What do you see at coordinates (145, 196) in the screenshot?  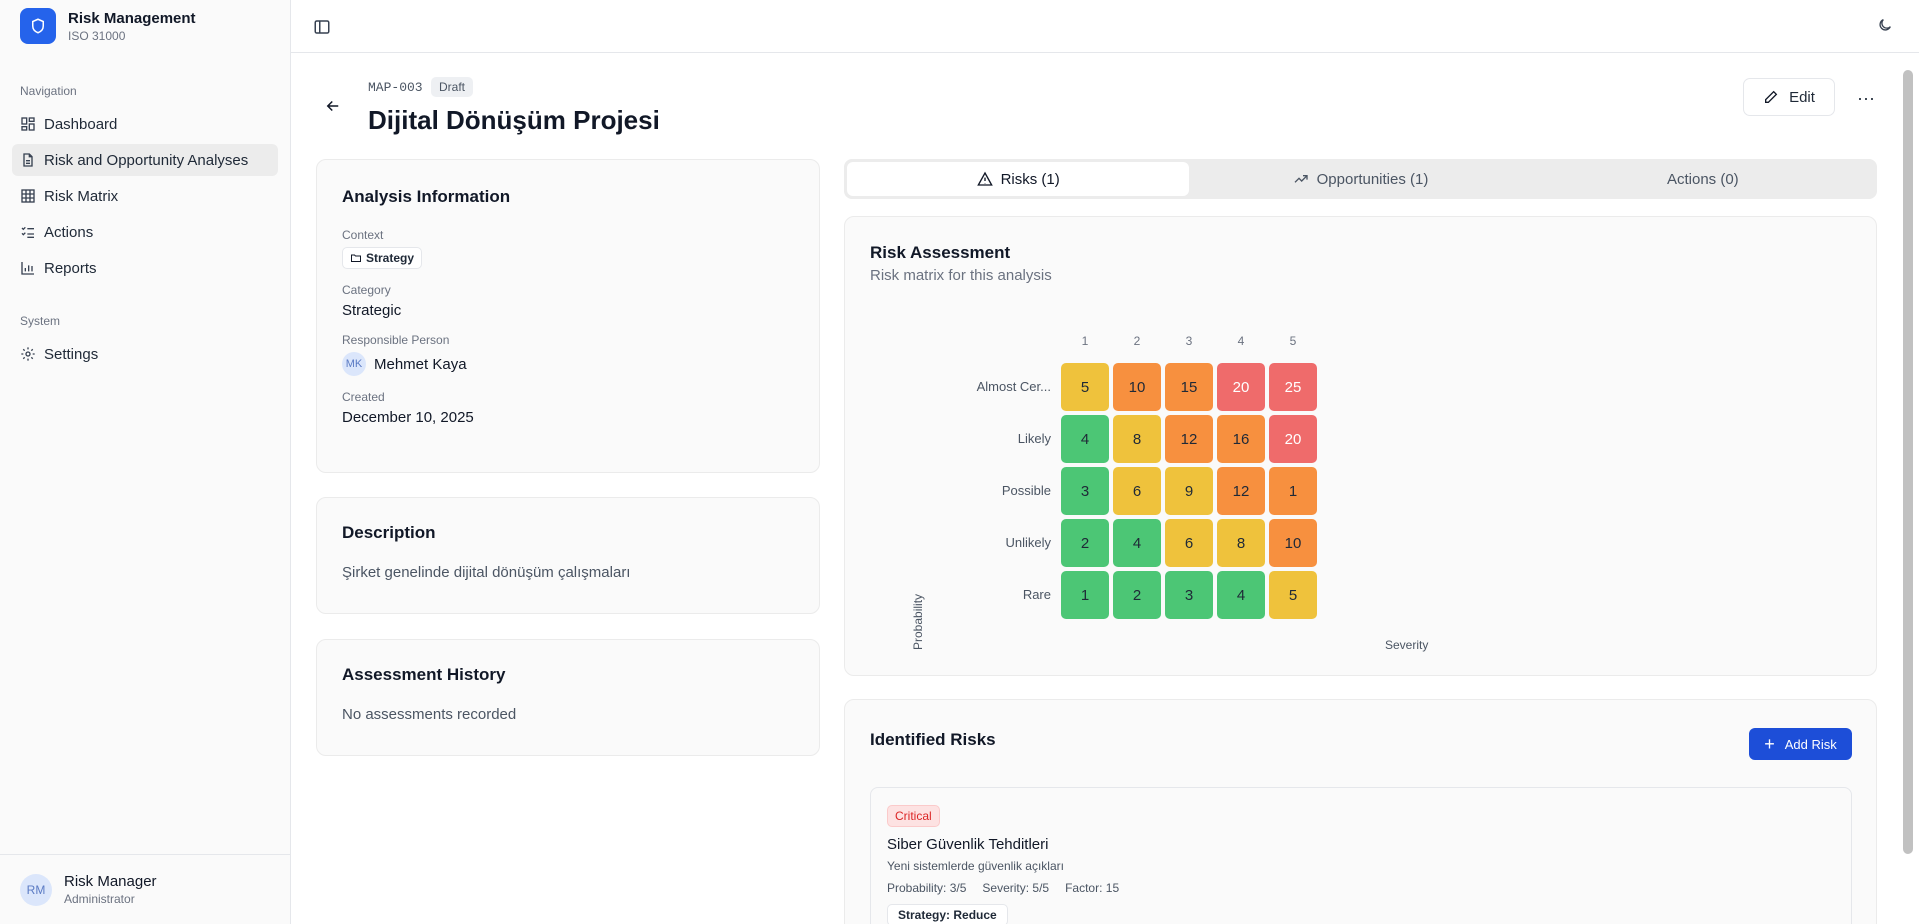 I see `sidebar-item-risk-matrix: Risk Matrix` at bounding box center [145, 196].